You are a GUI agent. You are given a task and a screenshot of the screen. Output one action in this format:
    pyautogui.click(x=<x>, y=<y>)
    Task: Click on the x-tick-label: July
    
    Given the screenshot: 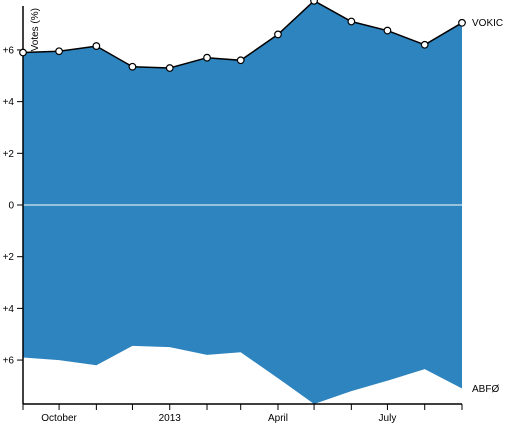 What is the action you would take?
    pyautogui.click(x=388, y=418)
    